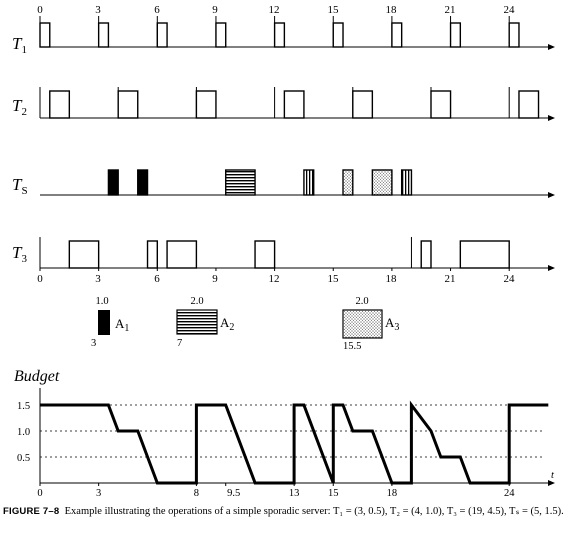 This screenshot has height=538, width=577. Describe the element at coordinates (98, 493) in the screenshot. I see `budget-x-tick-label: 3` at that location.